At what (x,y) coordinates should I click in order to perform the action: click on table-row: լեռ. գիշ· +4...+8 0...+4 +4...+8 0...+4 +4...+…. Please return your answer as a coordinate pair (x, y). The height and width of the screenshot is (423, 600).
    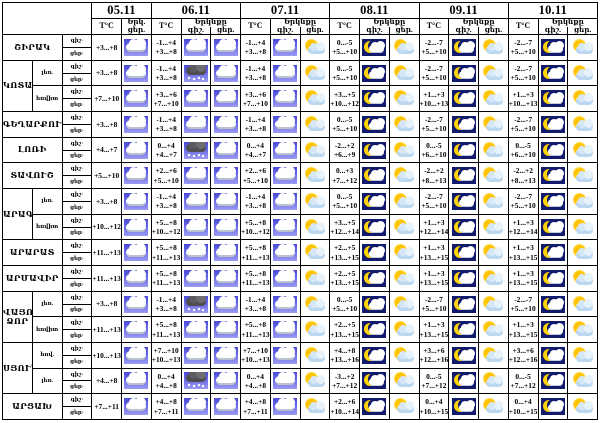
    Looking at the image, I should click on (300, 381).